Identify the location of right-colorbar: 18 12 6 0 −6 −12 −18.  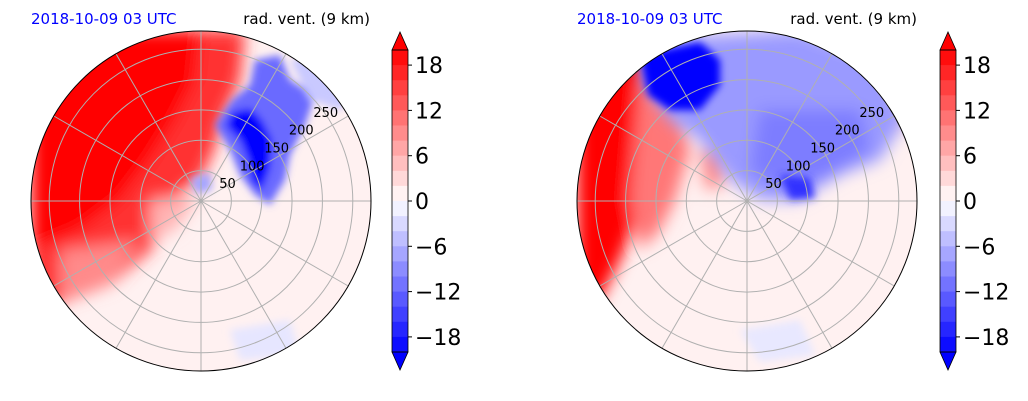
(974, 201).